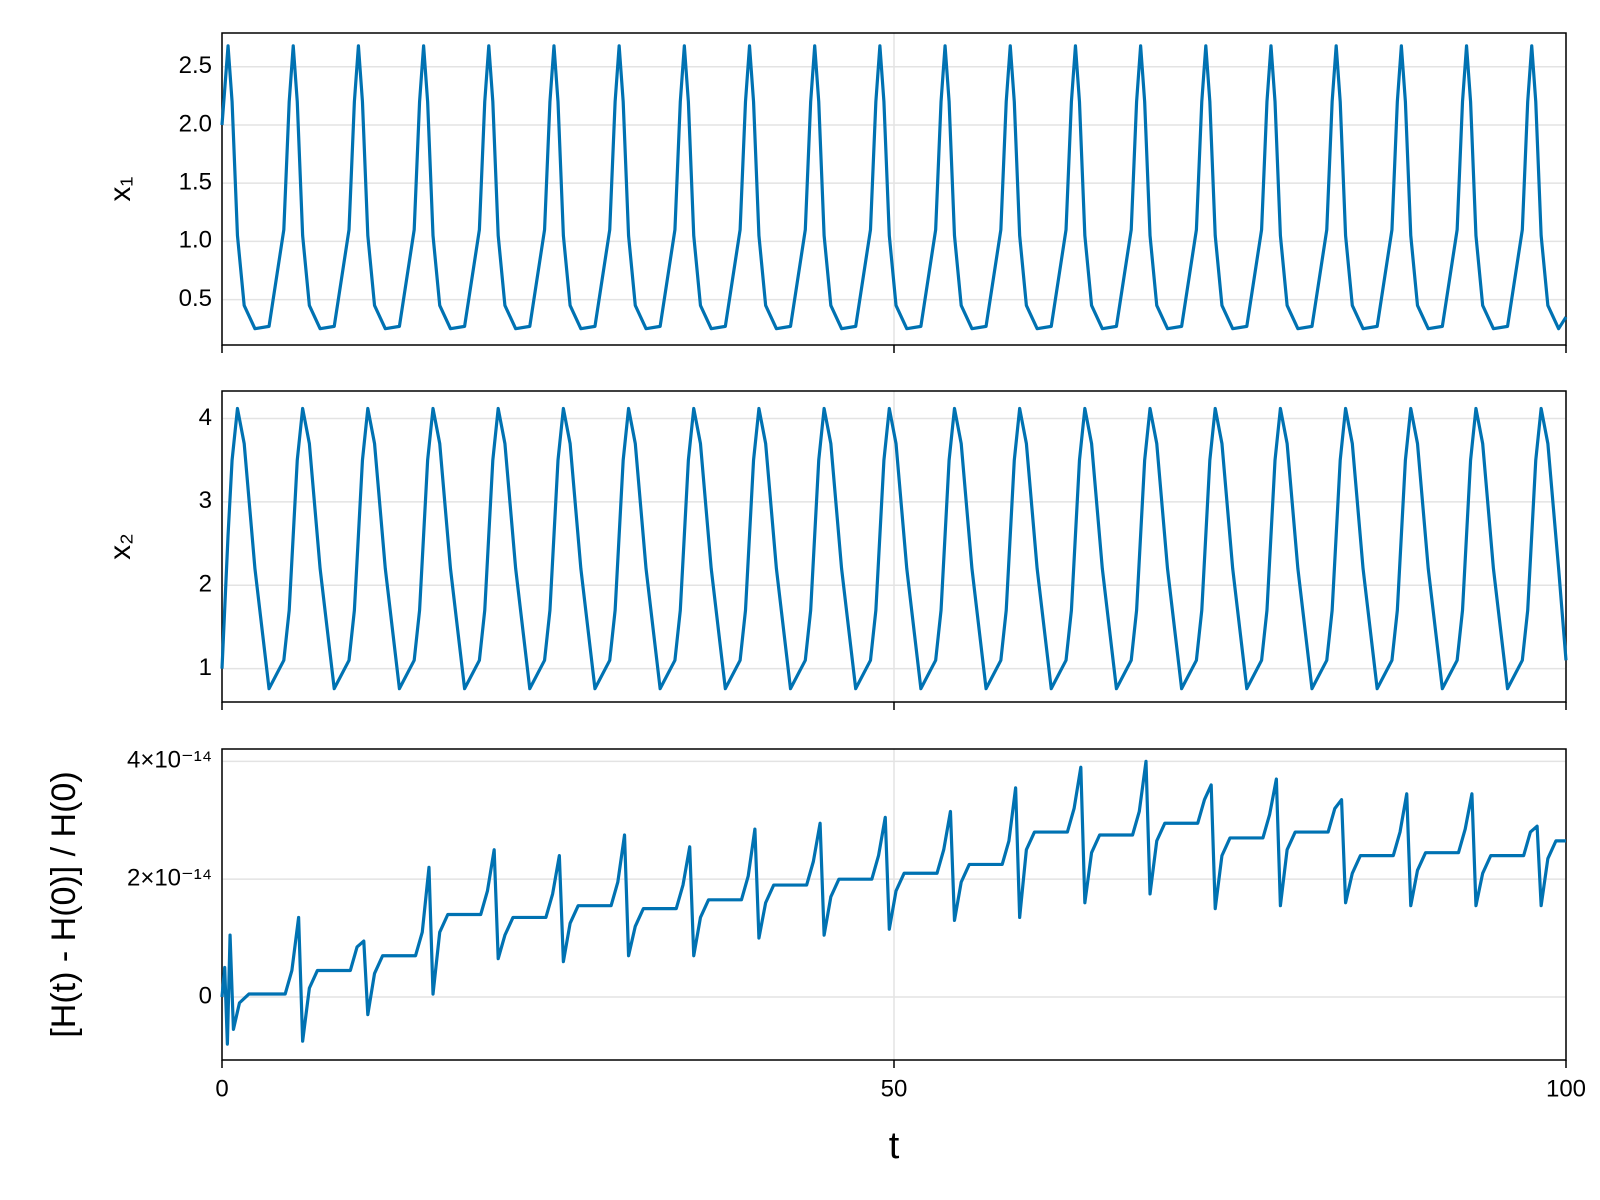 The height and width of the screenshot is (1200, 1600). Describe the element at coordinates (120, 188) in the screenshot. I see `y-axis-label: x₁` at that location.